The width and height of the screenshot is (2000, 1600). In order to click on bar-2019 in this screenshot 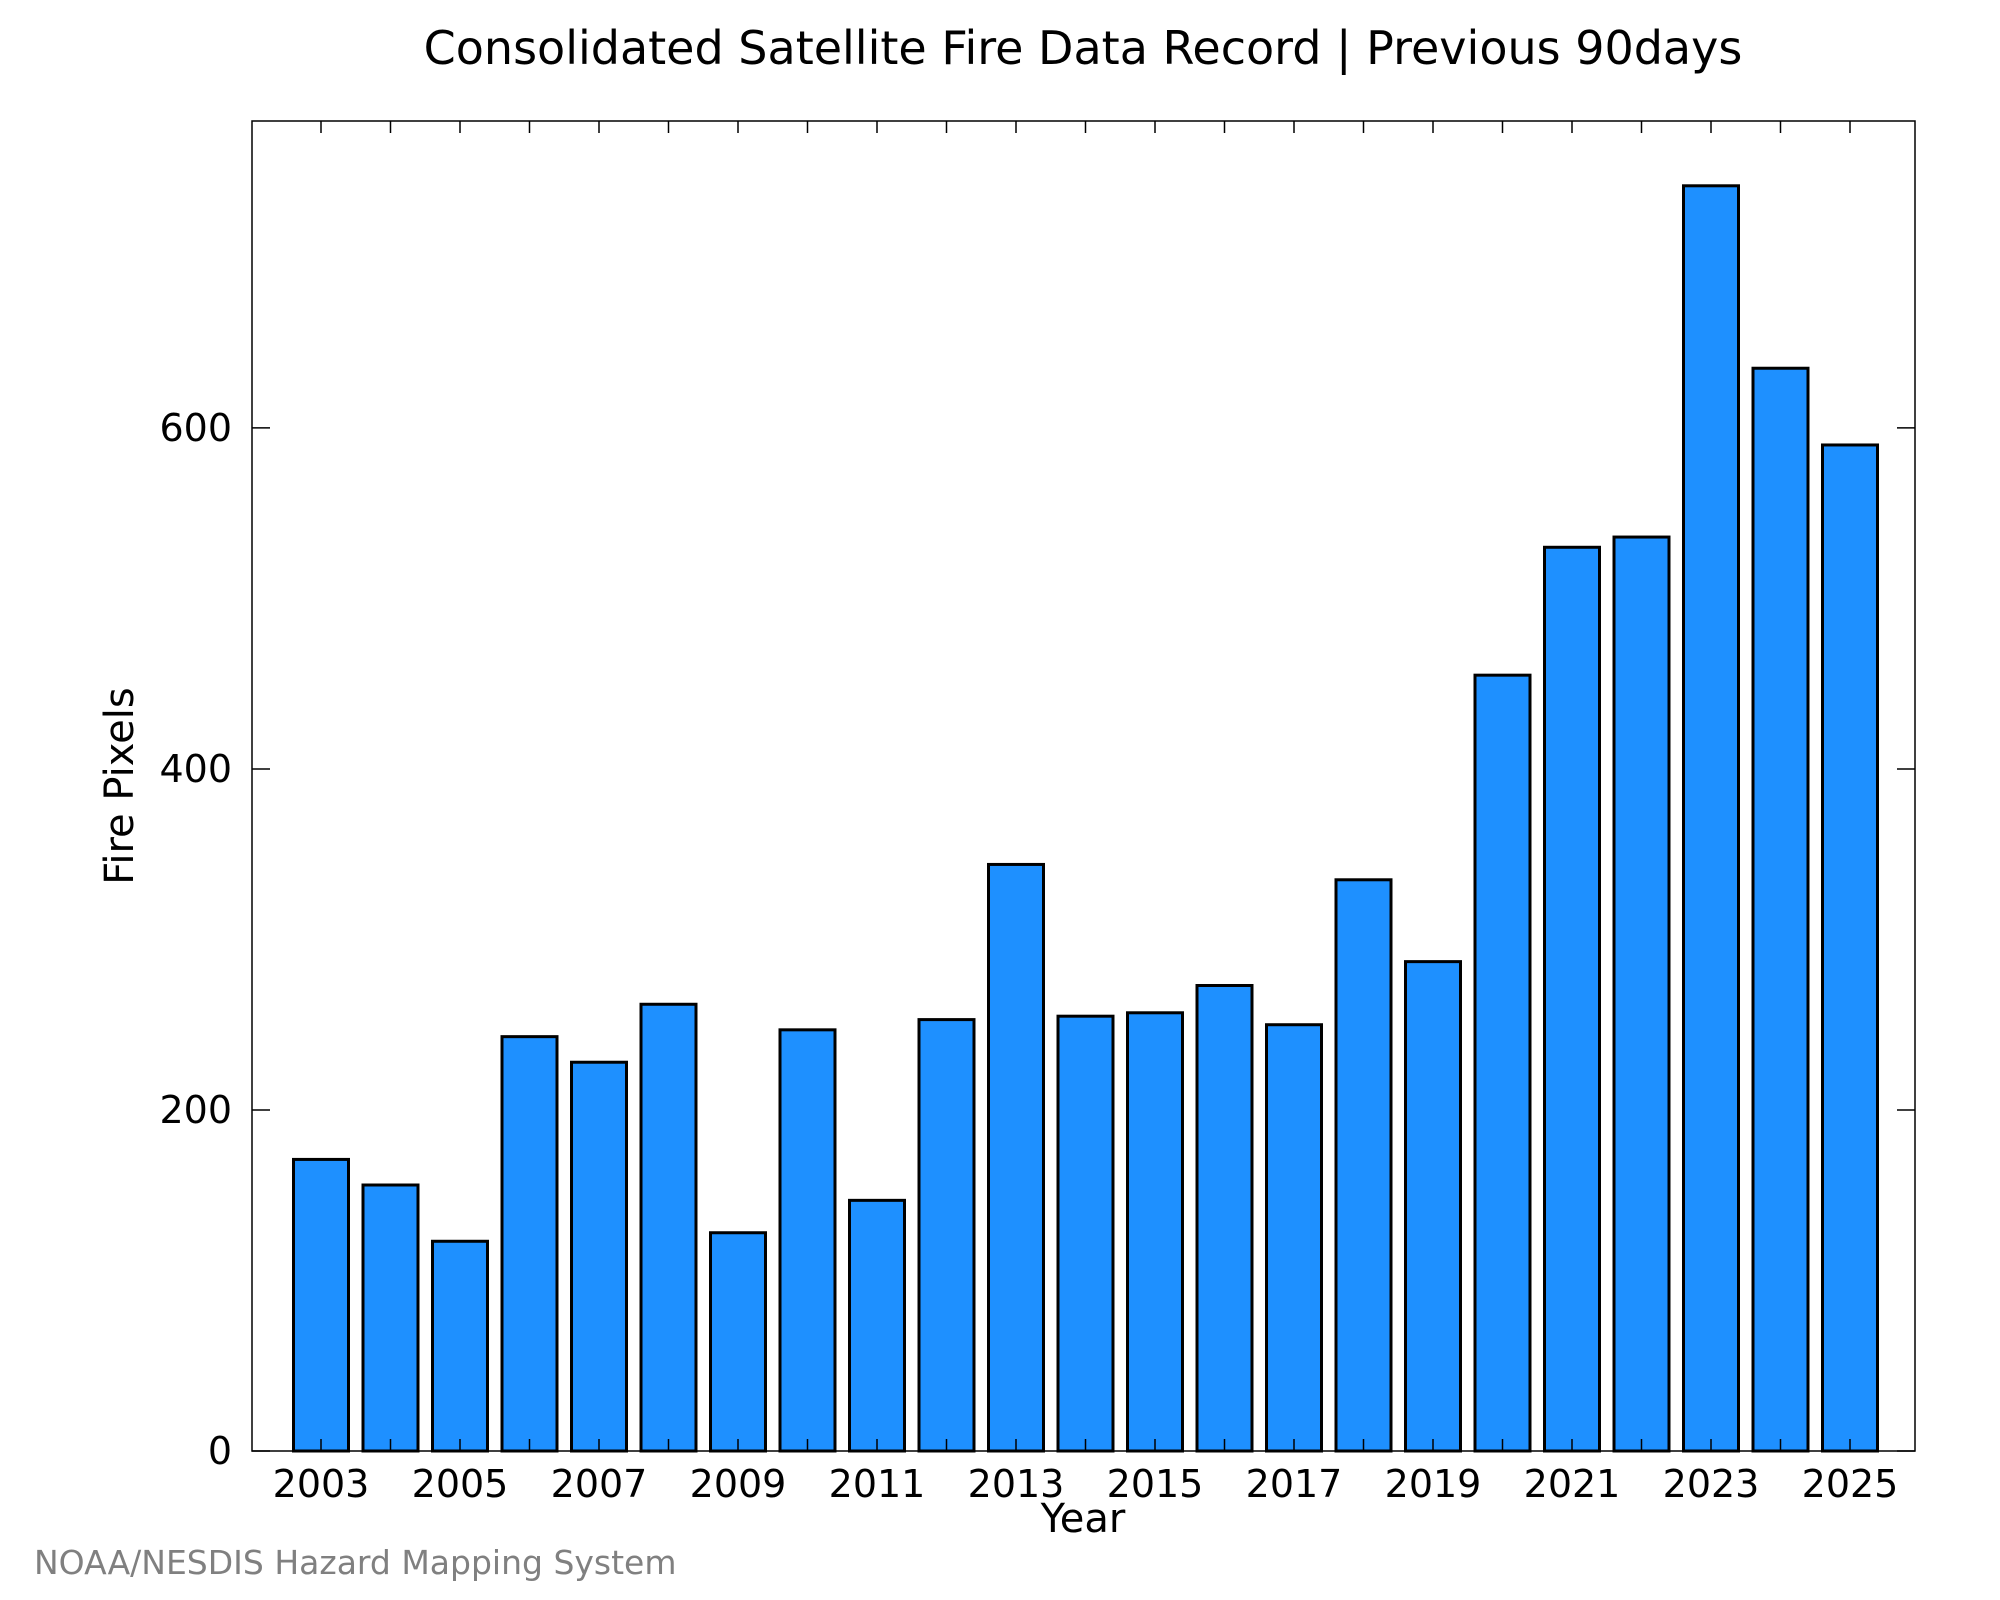, I will do `click(1433, 1206)`.